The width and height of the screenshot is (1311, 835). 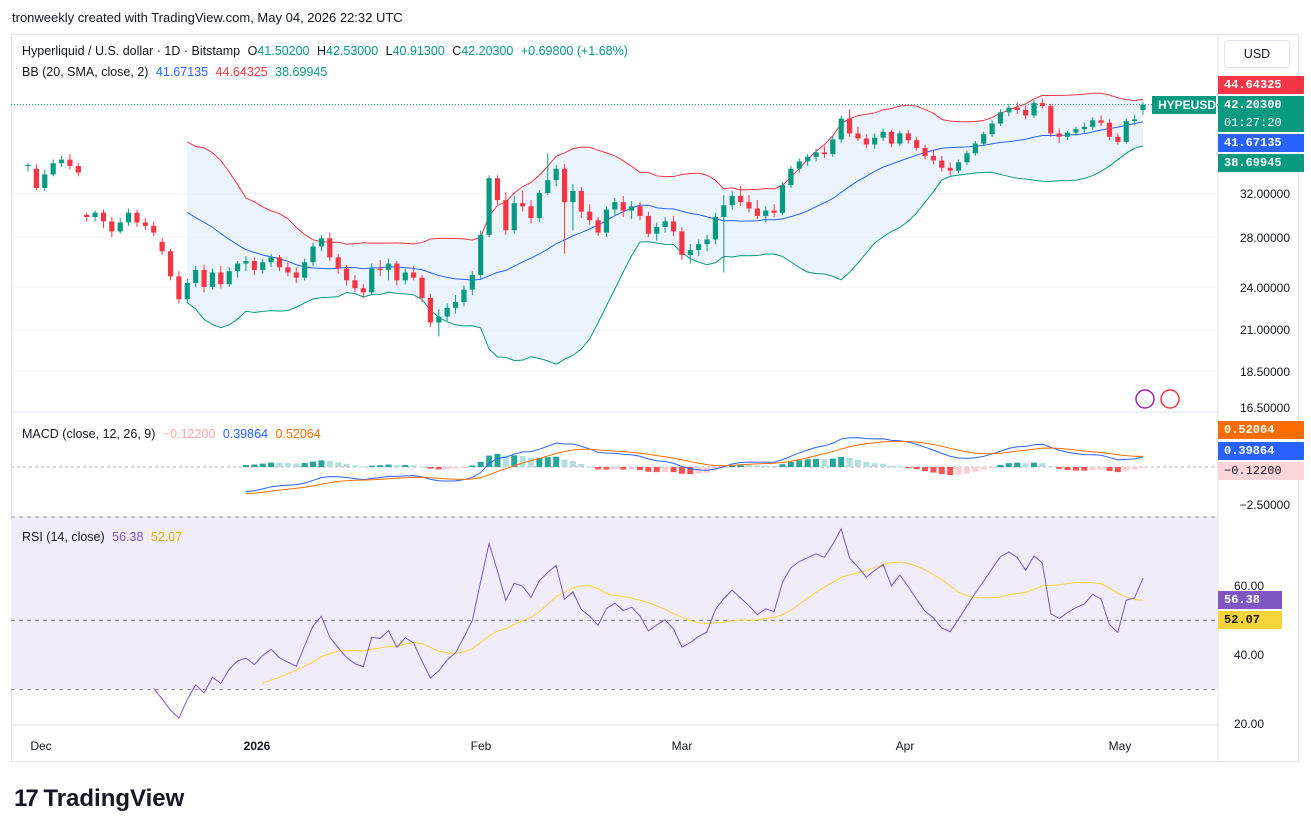 I want to click on bb-basis-badge: 41.67135, so click(x=1261, y=143).